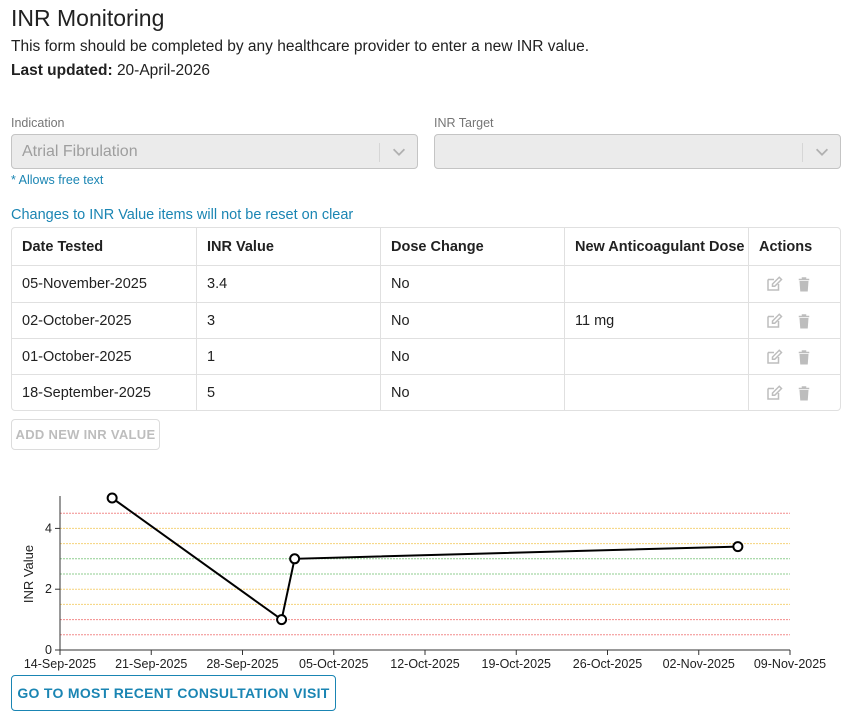 Image resolution: width=847 pixels, height=721 pixels. I want to click on page-title: INR Monitoring, so click(88, 18).